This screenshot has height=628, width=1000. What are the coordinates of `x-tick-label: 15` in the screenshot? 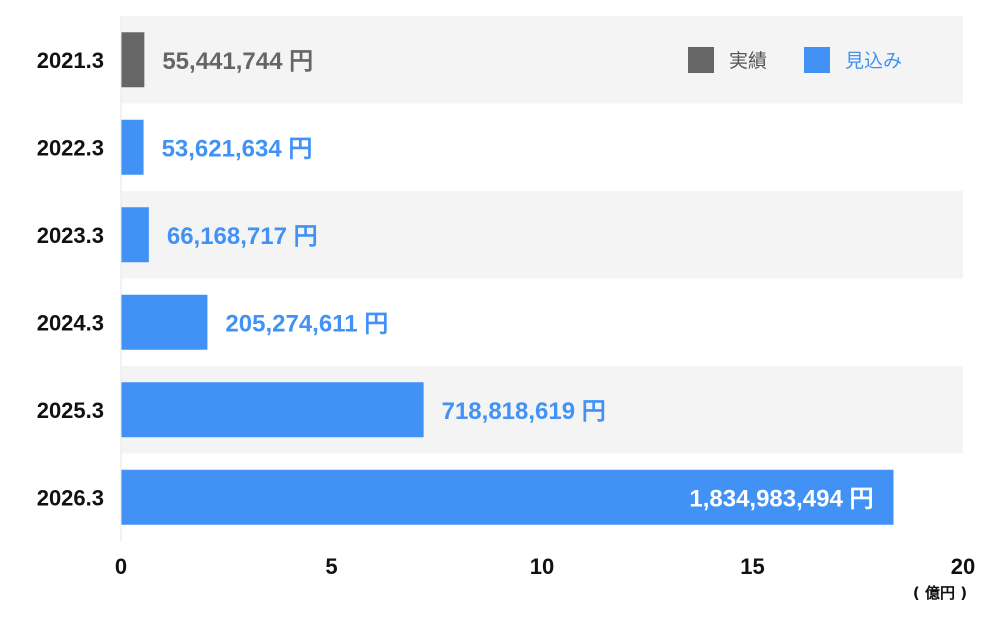 It's located at (752, 566).